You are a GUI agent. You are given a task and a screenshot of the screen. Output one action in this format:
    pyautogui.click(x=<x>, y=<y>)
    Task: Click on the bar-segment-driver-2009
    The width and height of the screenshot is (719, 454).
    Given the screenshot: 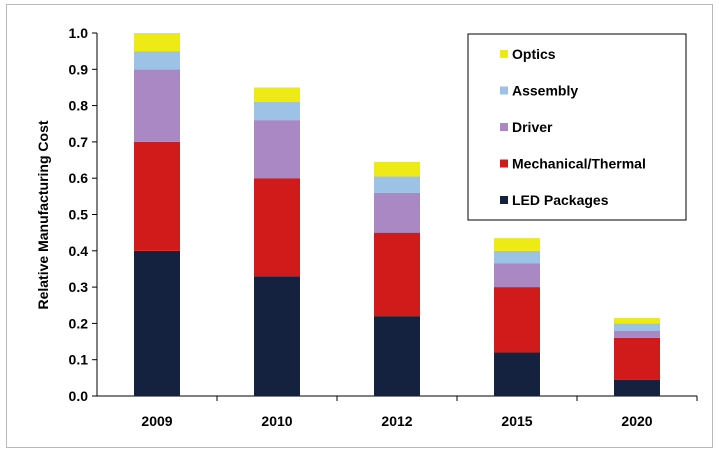 What is the action you would take?
    pyautogui.click(x=157, y=105)
    